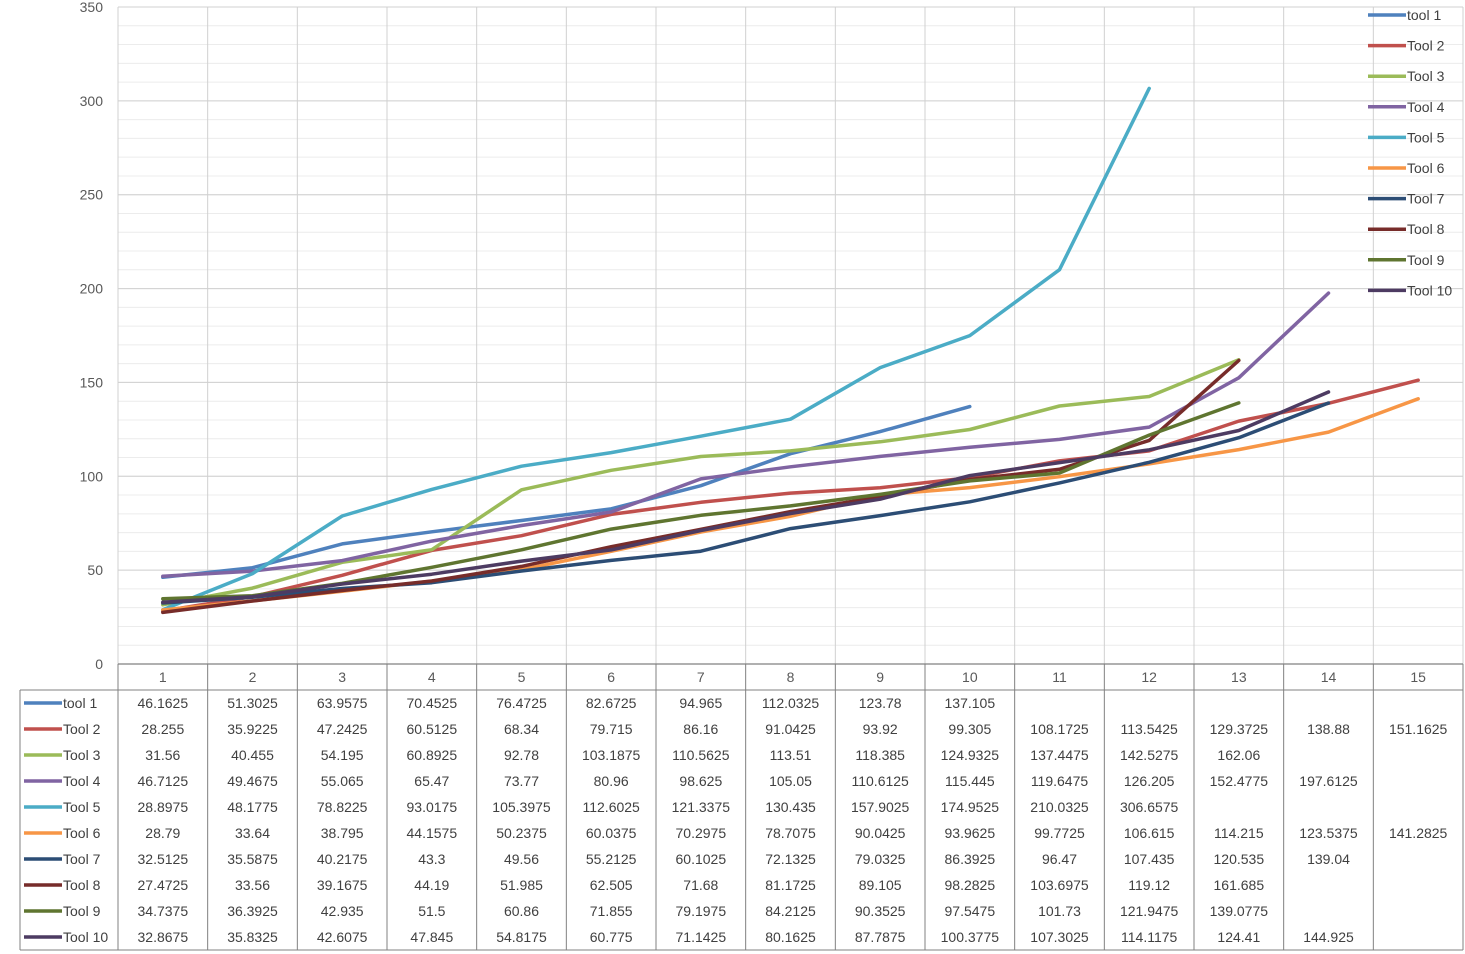 The width and height of the screenshot is (1465, 954). I want to click on data-label: 63.9575, so click(342, 703).